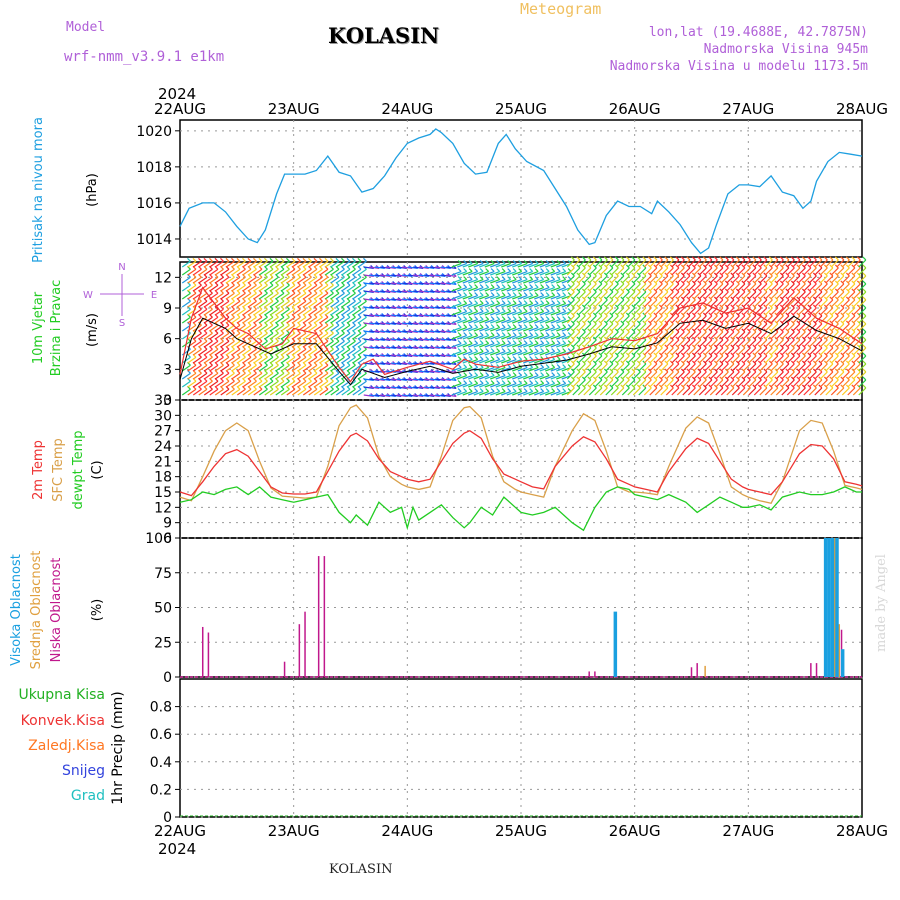 The width and height of the screenshot is (900, 900). Describe the element at coordinates (167, 818) in the screenshot. I see `precip-ytick-label: 0` at that location.